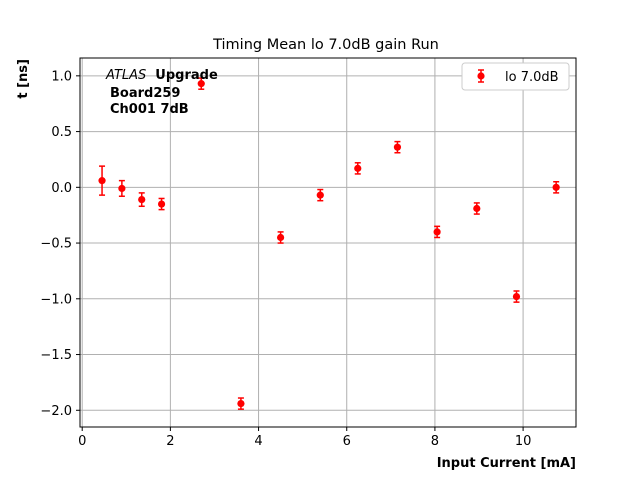 The width and height of the screenshot is (640, 480). What do you see at coordinates (481, 76) in the screenshot?
I see `legend-marker` at bounding box center [481, 76].